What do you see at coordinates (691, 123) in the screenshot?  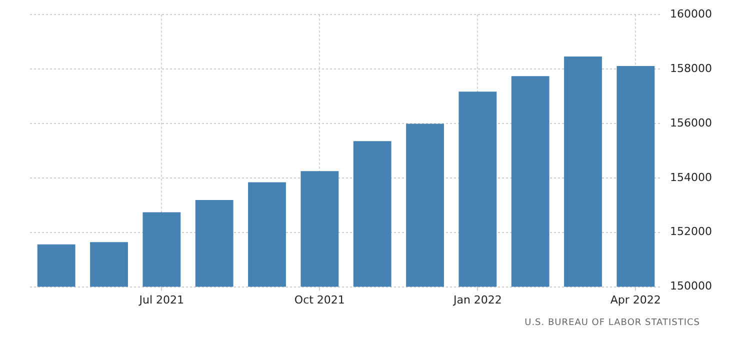 I see `y-tick-label: 156000` at bounding box center [691, 123].